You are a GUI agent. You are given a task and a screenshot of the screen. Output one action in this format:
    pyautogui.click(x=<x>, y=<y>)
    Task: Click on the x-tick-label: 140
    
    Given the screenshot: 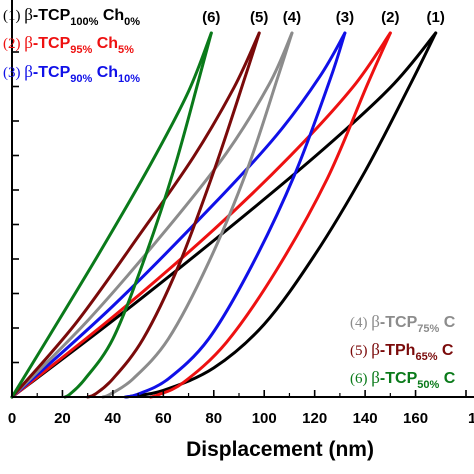 What is the action you would take?
    pyautogui.click(x=365, y=418)
    